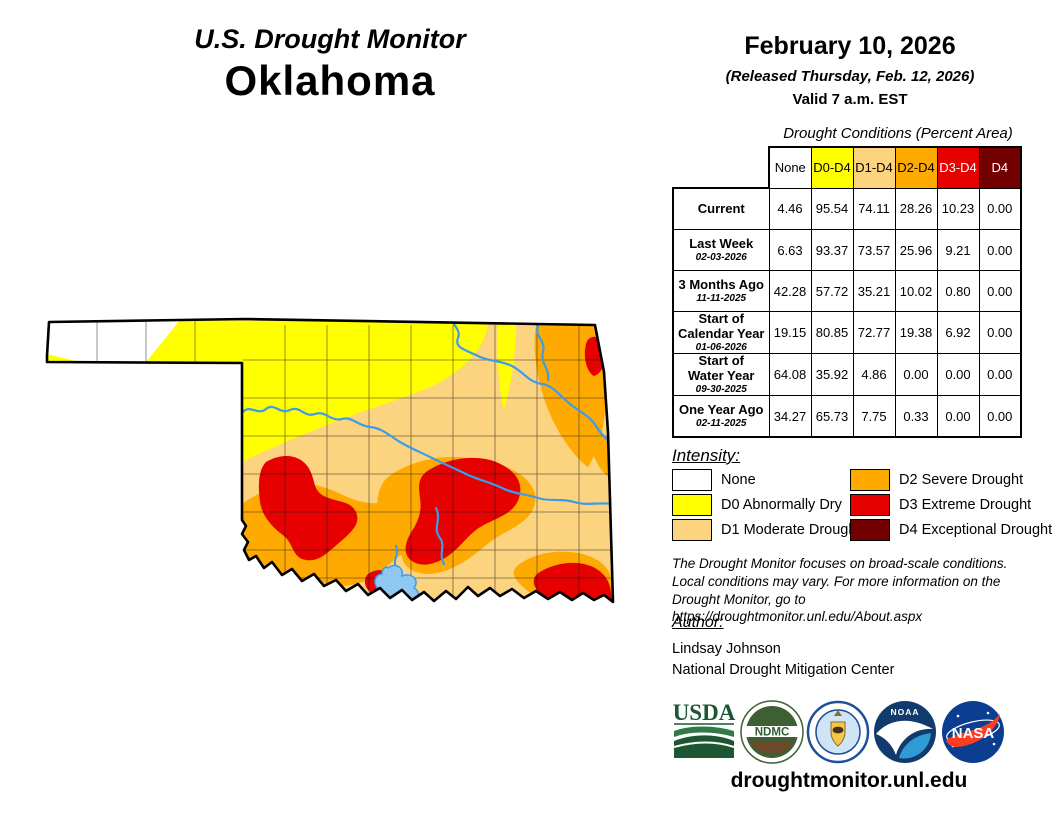 This screenshot has height=816, width=1056. Describe the element at coordinates (330, 80) in the screenshot. I see `state-name: Oklahoma` at that location.